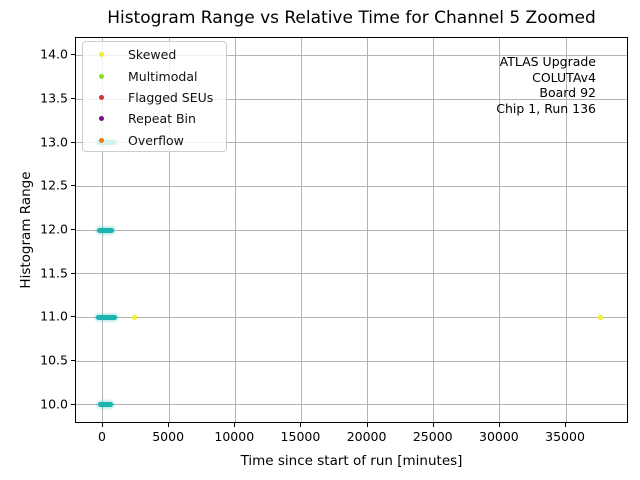 Image resolution: width=640 pixels, height=480 pixels. Describe the element at coordinates (54, 229) in the screenshot. I see `y-tick-label: 12.0` at that location.